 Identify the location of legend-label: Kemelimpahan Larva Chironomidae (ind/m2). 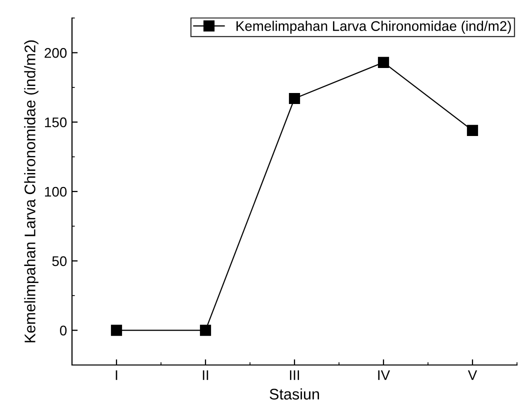
(373, 27).